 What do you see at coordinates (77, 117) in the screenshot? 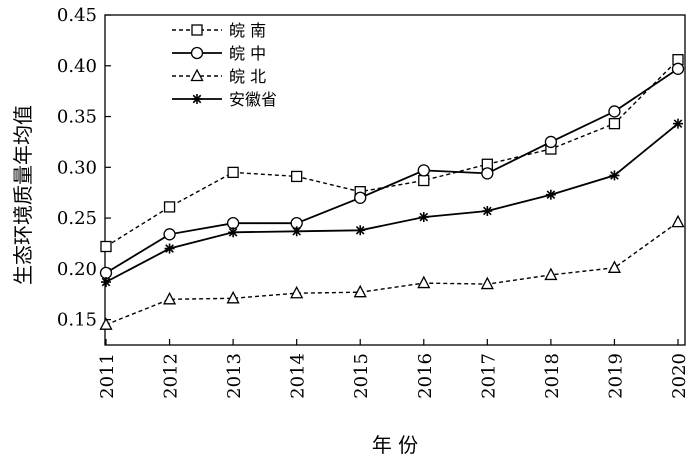
I see `y-tick-label: 0.35` at bounding box center [77, 117].